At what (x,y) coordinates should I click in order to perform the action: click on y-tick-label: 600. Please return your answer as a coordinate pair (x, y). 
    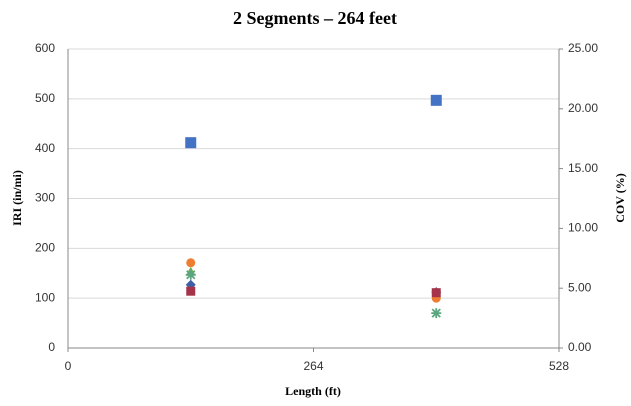
    Looking at the image, I should click on (45, 48).